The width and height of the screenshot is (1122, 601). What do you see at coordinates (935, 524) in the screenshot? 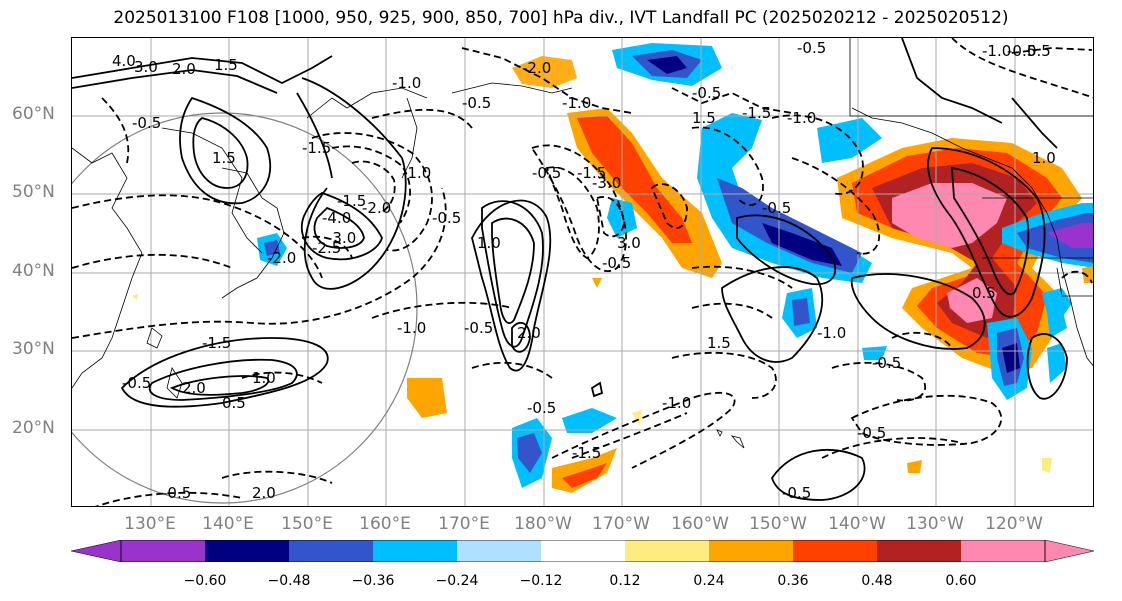
I see `lon-label-130w: 130°W` at bounding box center [935, 524].